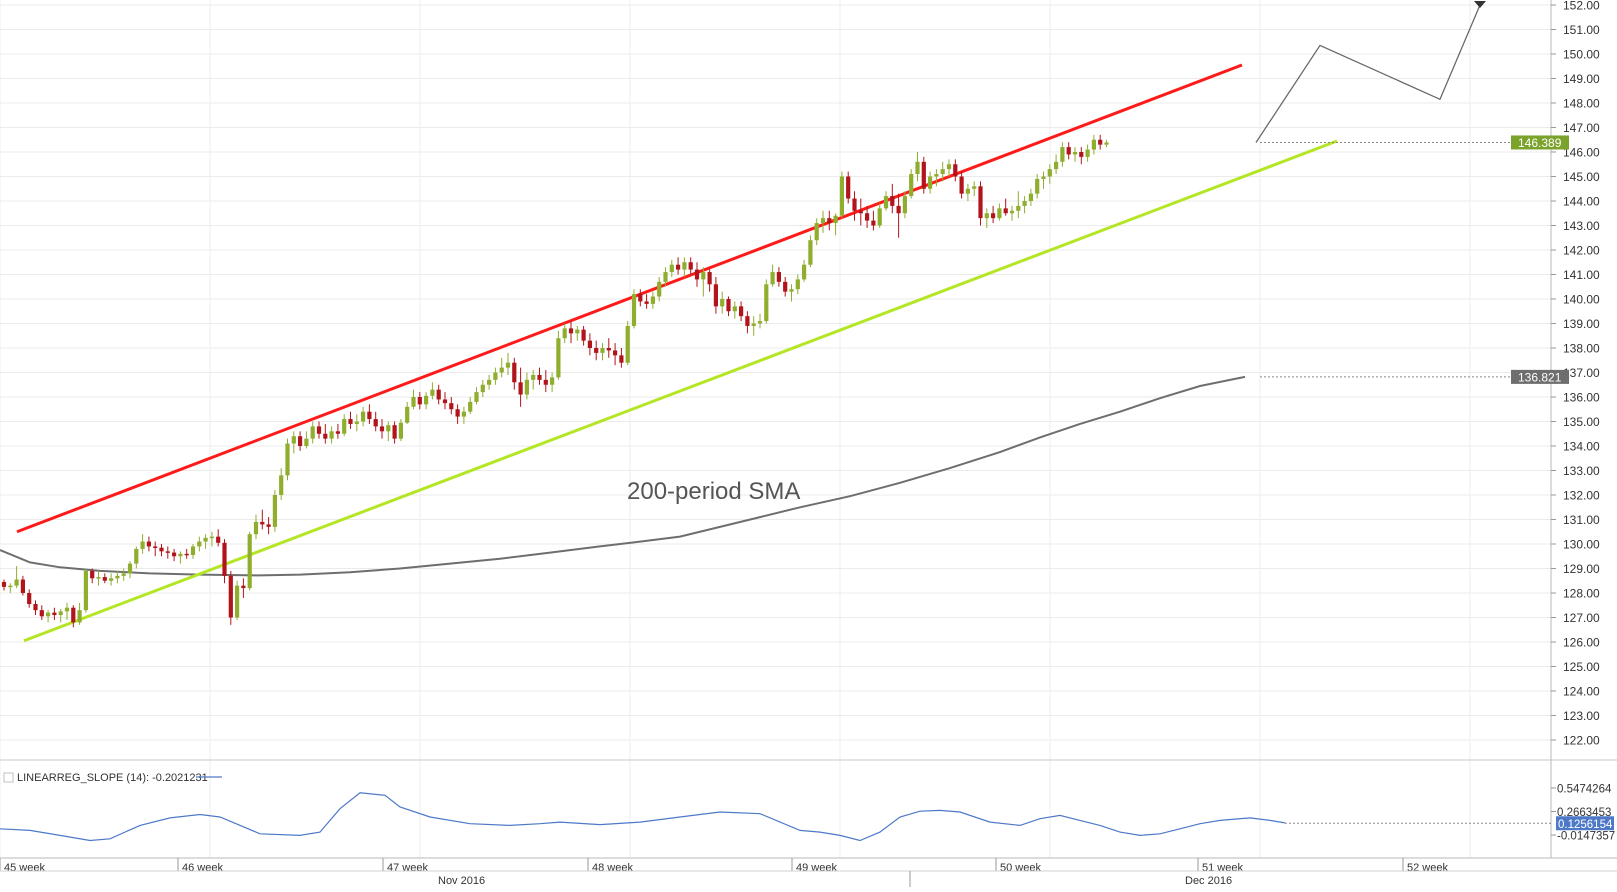  Describe the element at coordinates (1586, 837) in the screenshot. I see `oscillator-tick-label: -0.0147357` at that location.